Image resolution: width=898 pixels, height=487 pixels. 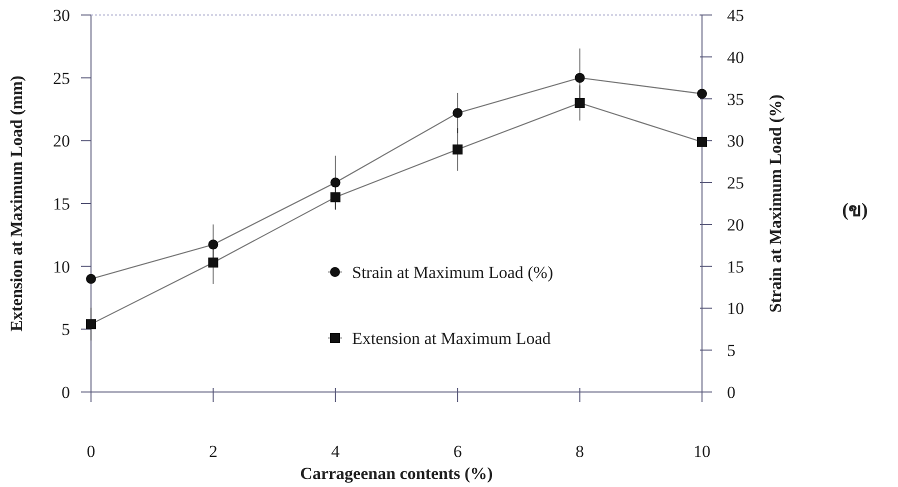 What do you see at coordinates (91, 451) in the screenshot?
I see `x-tick-label: 0` at bounding box center [91, 451].